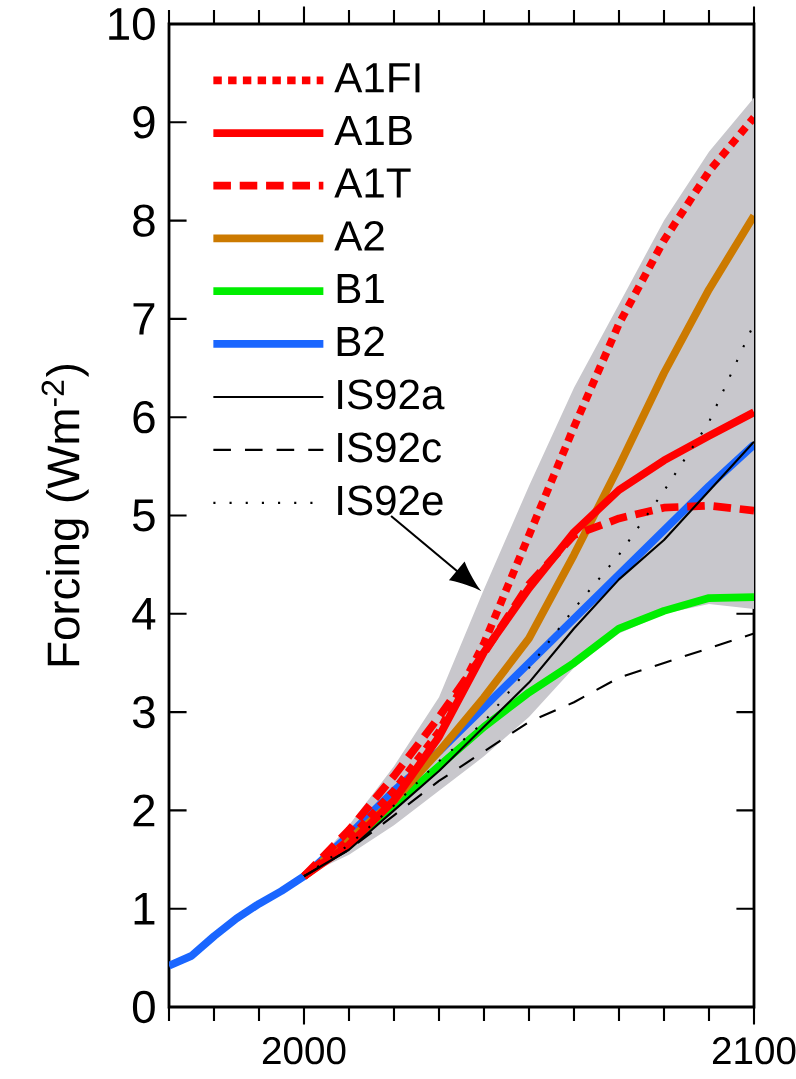 The width and height of the screenshot is (796, 1079). I want to click on y-tick-label: 6, so click(144, 417).